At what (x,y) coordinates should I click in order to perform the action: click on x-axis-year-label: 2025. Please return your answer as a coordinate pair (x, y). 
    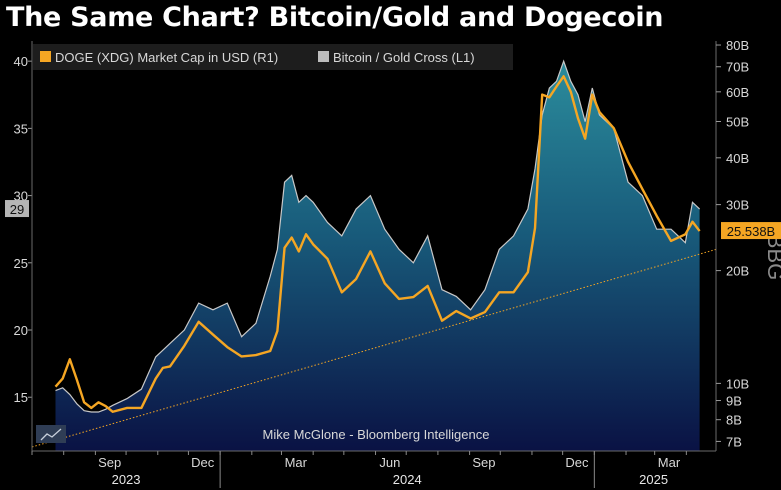
    Looking at the image, I should click on (653, 479).